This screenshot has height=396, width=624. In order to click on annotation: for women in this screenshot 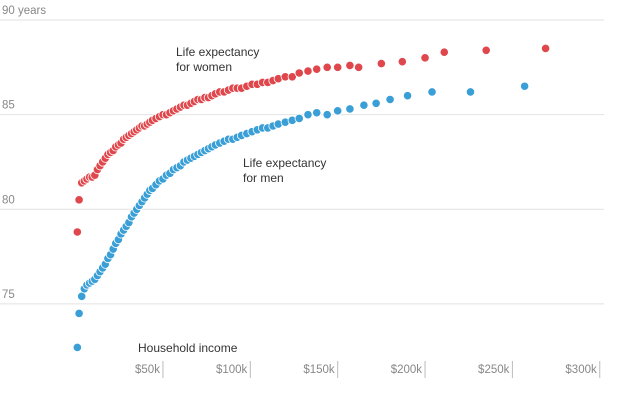, I will do `click(204, 67)`.